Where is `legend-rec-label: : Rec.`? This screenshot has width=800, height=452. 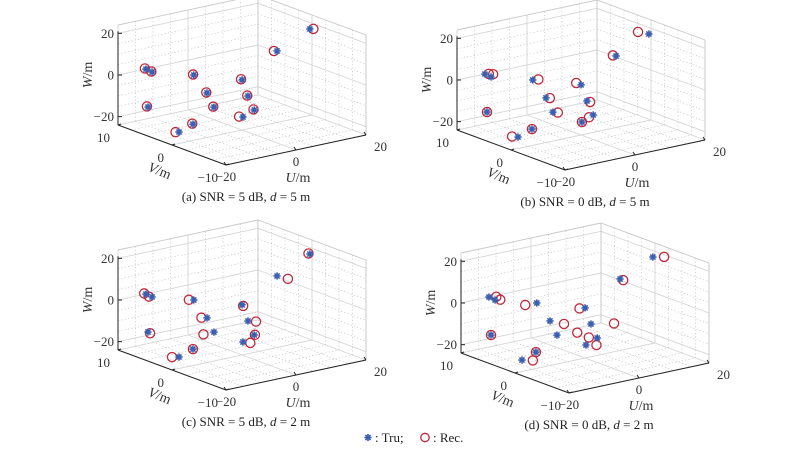 legend-rec-label: : Rec. is located at coordinates (448, 437).